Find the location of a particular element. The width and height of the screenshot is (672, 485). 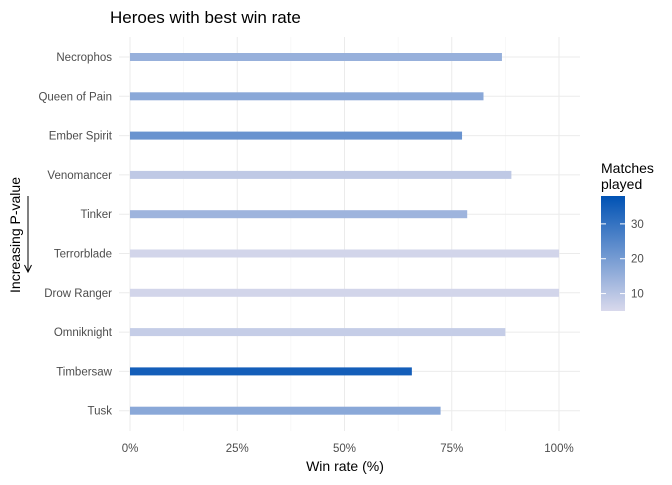

legend-title-line1: Matches is located at coordinates (627, 168).